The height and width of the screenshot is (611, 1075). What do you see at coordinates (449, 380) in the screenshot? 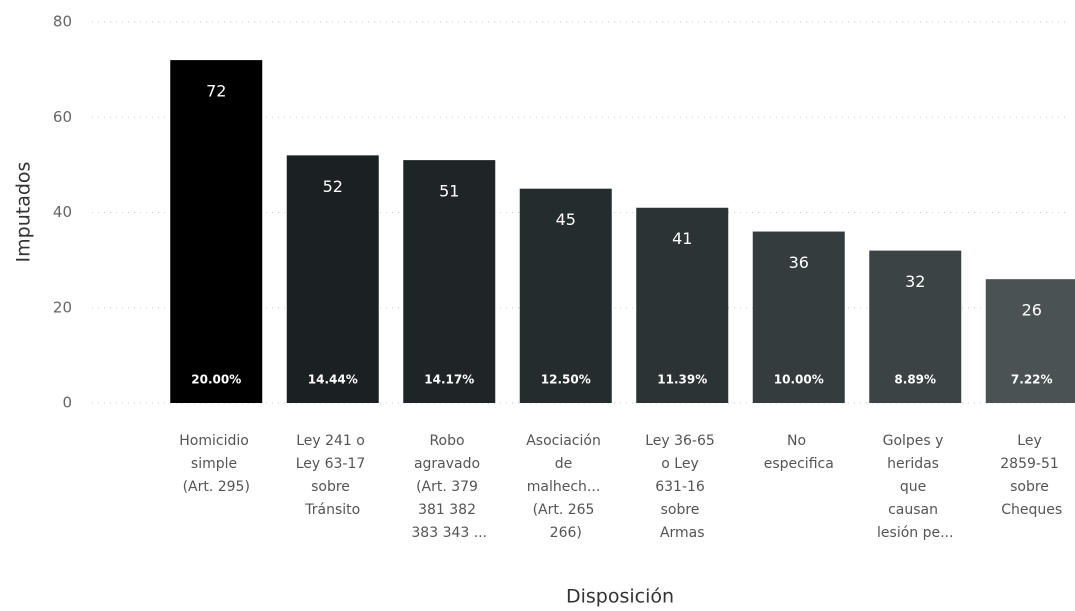
I see `share-label: 14.17%` at bounding box center [449, 380].